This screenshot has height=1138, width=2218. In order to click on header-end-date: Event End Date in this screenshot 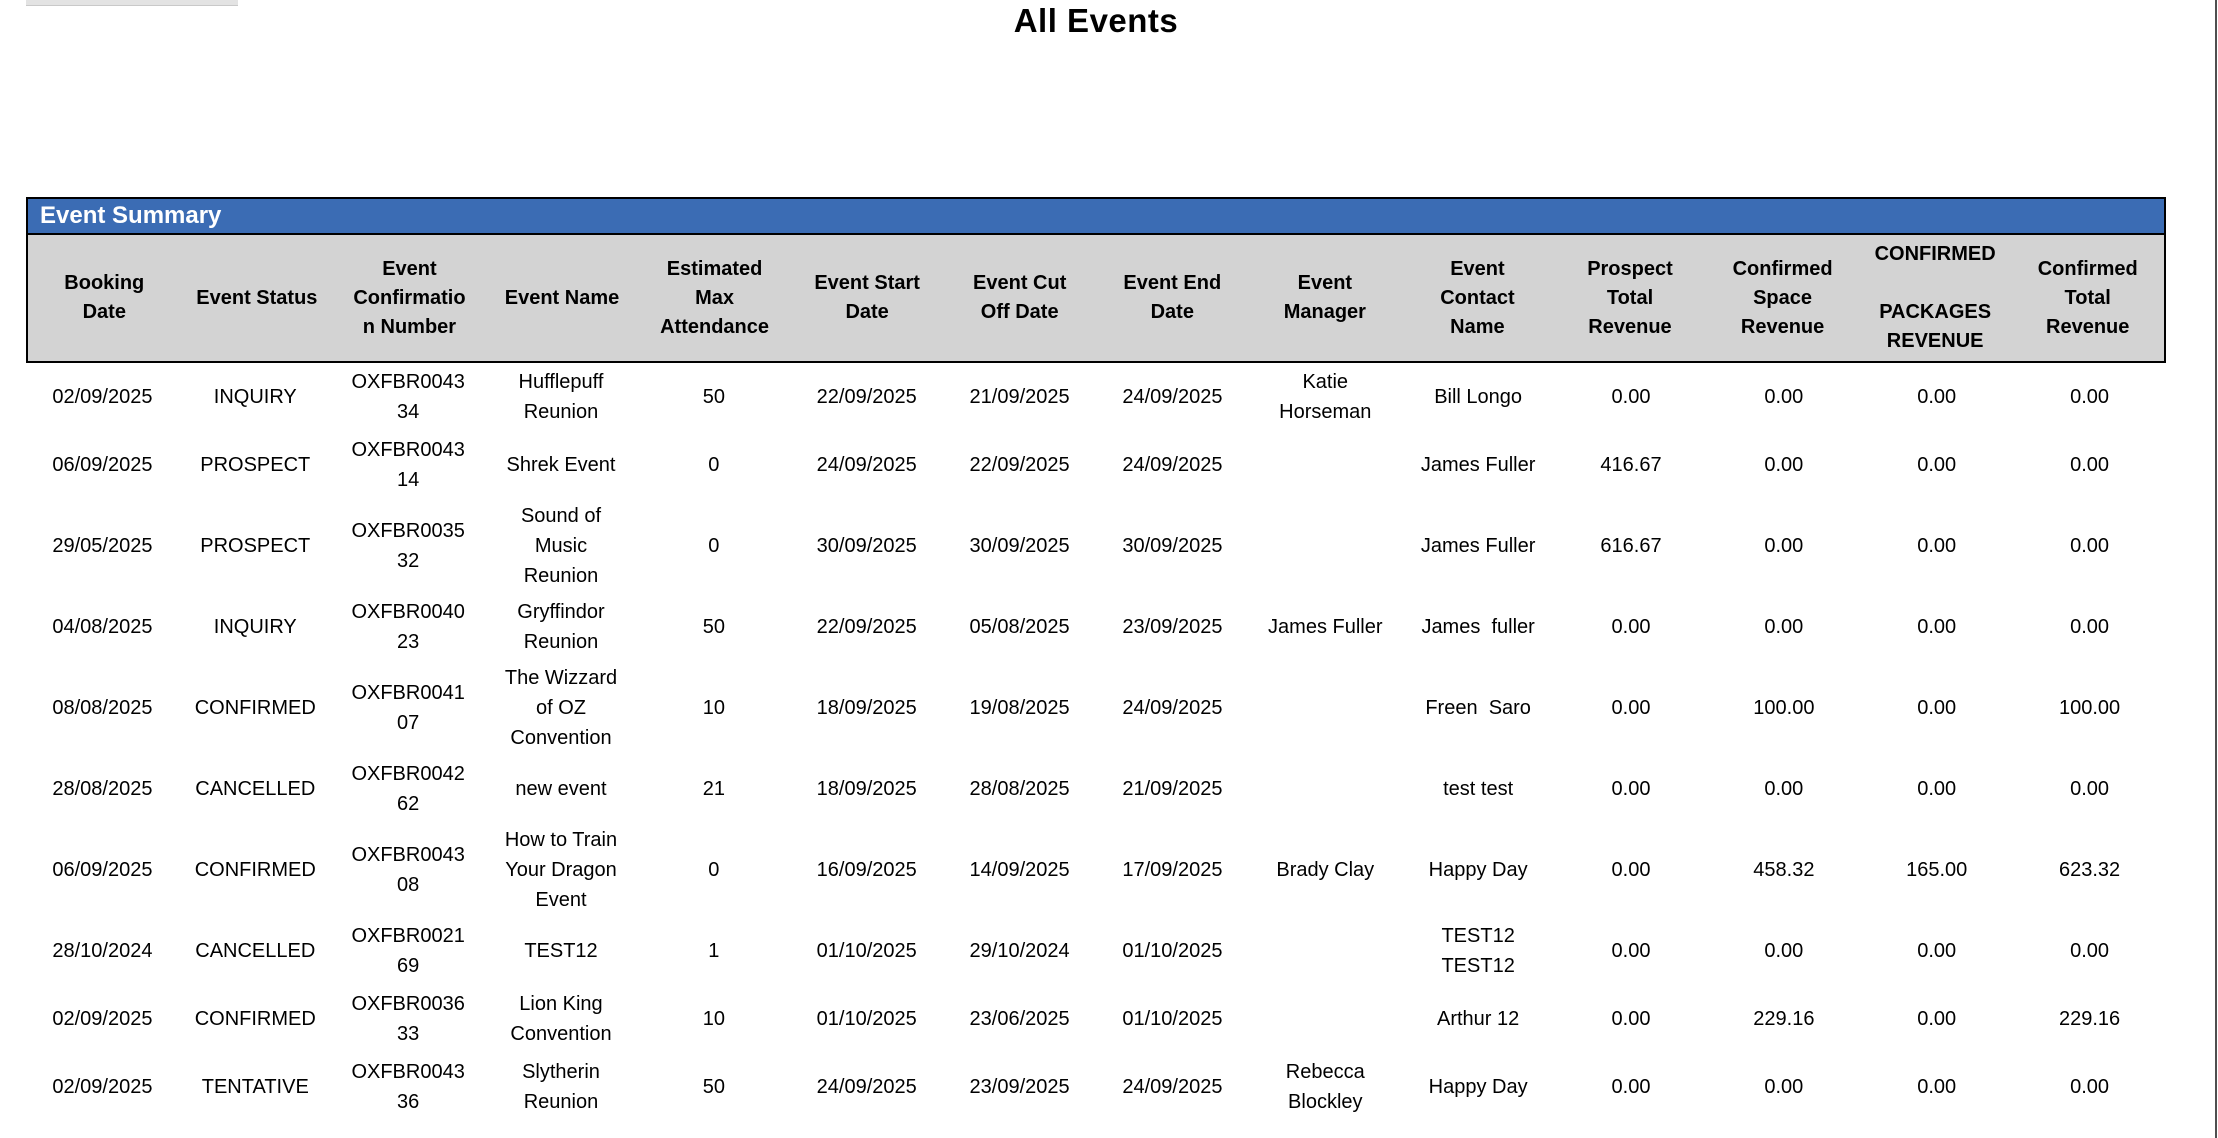, I will do `click(1172, 297)`.